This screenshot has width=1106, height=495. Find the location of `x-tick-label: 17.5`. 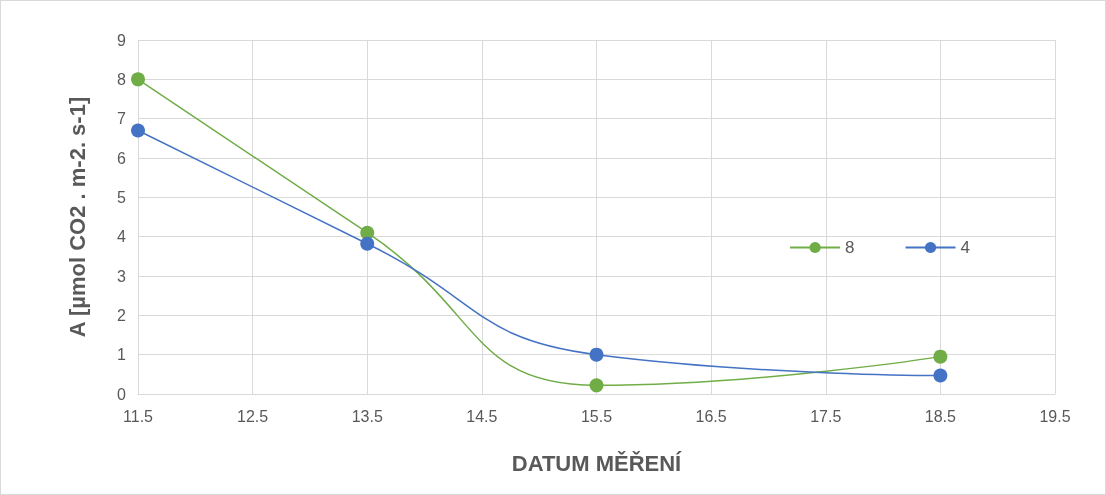

x-tick-label: 17.5 is located at coordinates (826, 416).